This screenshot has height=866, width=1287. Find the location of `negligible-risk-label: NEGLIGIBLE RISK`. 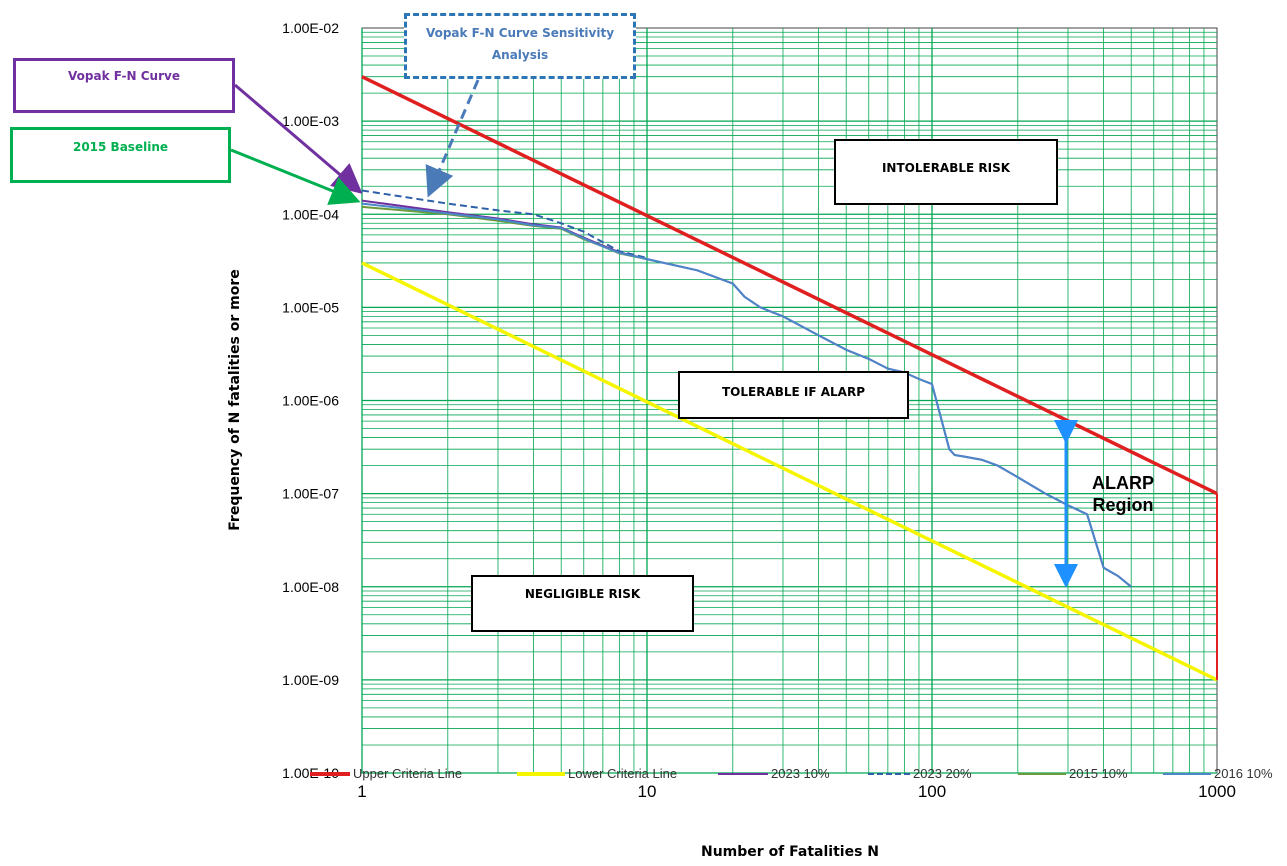

negligible-risk-label: NEGLIGIBLE RISK is located at coordinates (582, 603).